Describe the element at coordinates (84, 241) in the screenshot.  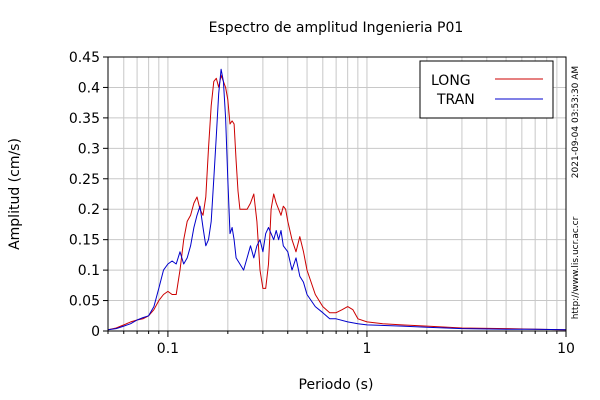
I see `y-tick-label: 0.15` at that location.